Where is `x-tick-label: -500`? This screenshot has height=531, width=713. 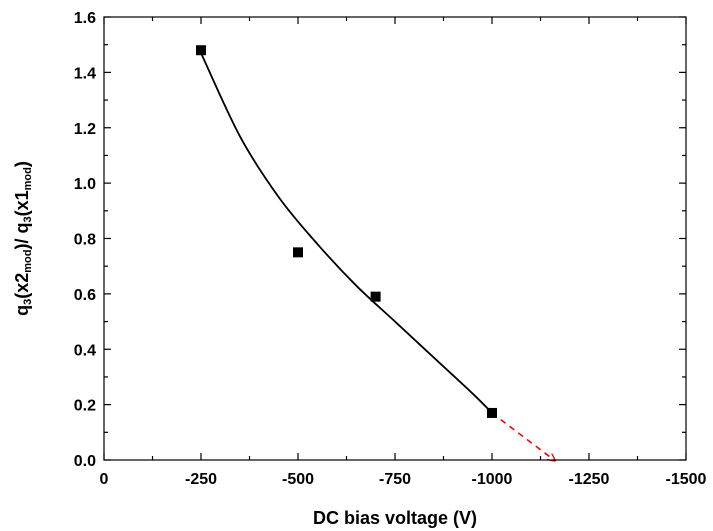
x-tick-label: -500 is located at coordinates (298, 479).